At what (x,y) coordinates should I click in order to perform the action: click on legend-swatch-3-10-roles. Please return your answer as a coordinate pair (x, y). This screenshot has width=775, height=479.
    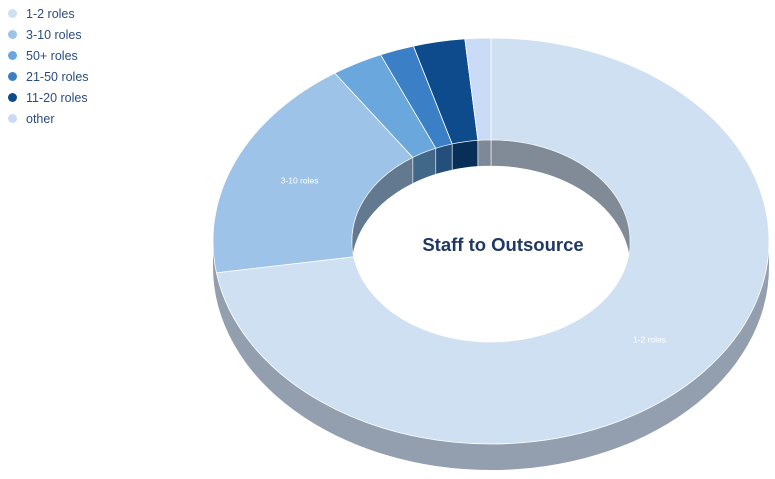
    Looking at the image, I should click on (12, 34).